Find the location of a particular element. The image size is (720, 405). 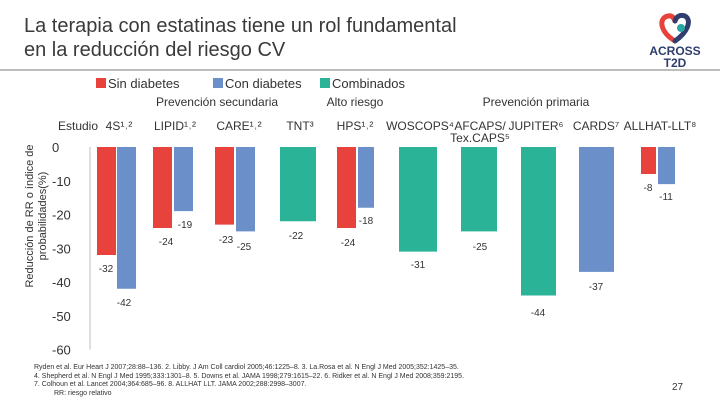

category-label: CARDS⁷ is located at coordinates (596, 126).